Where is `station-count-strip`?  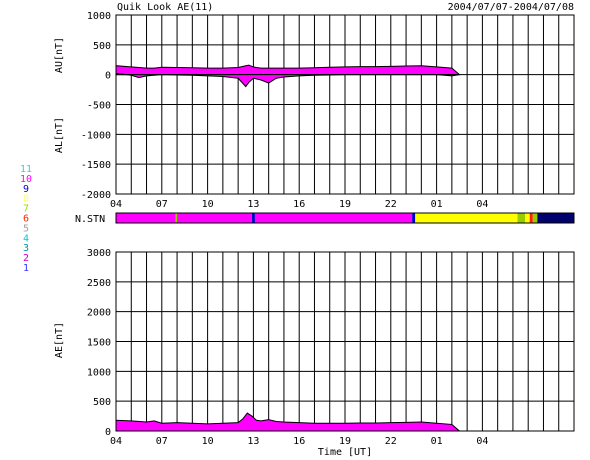
station-count-strip is located at coordinates (345, 218).